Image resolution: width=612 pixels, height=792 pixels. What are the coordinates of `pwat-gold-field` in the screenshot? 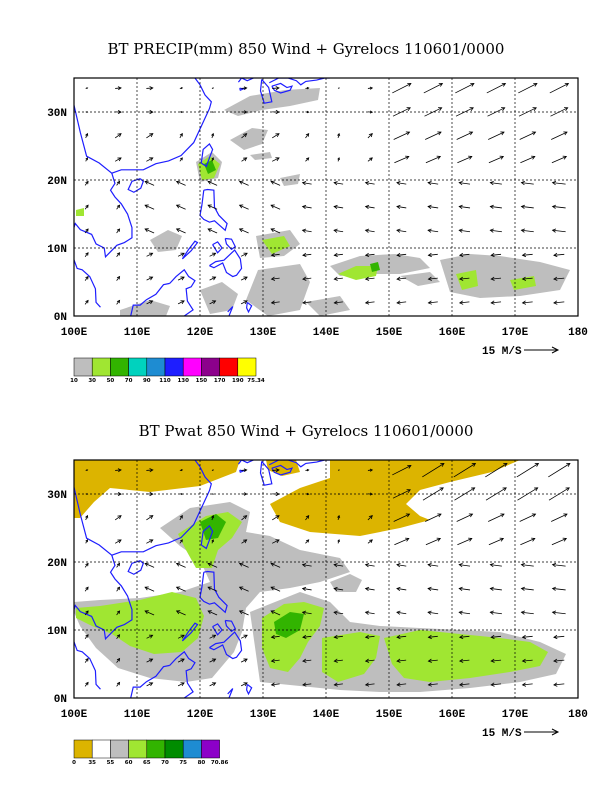 It's located at (297, 498).